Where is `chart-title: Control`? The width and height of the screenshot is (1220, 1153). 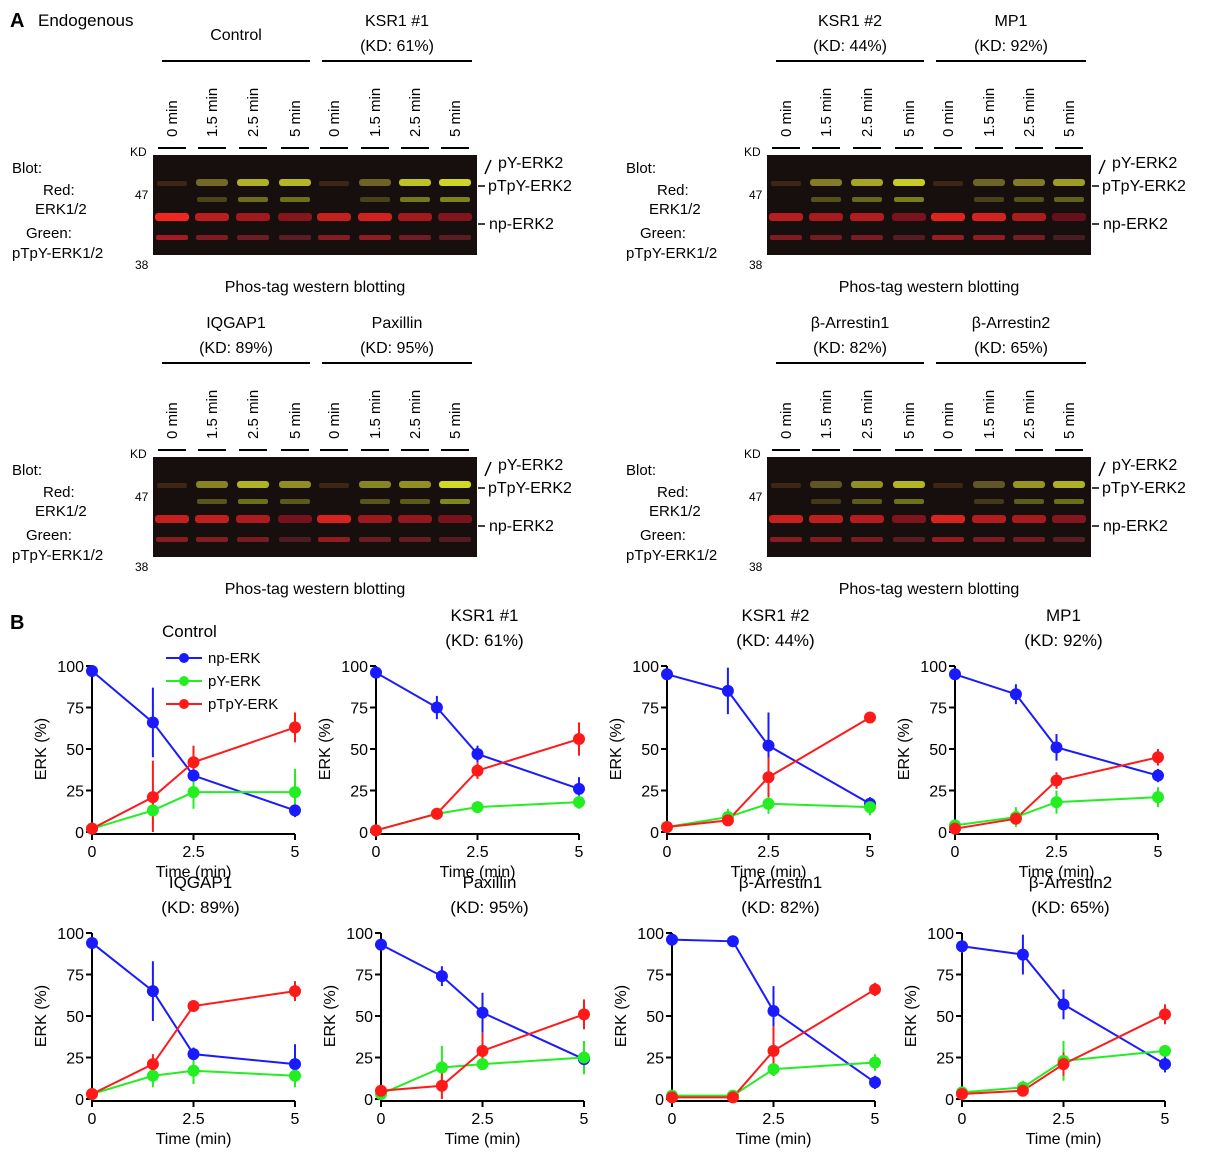 chart-title: Control is located at coordinates (189, 631).